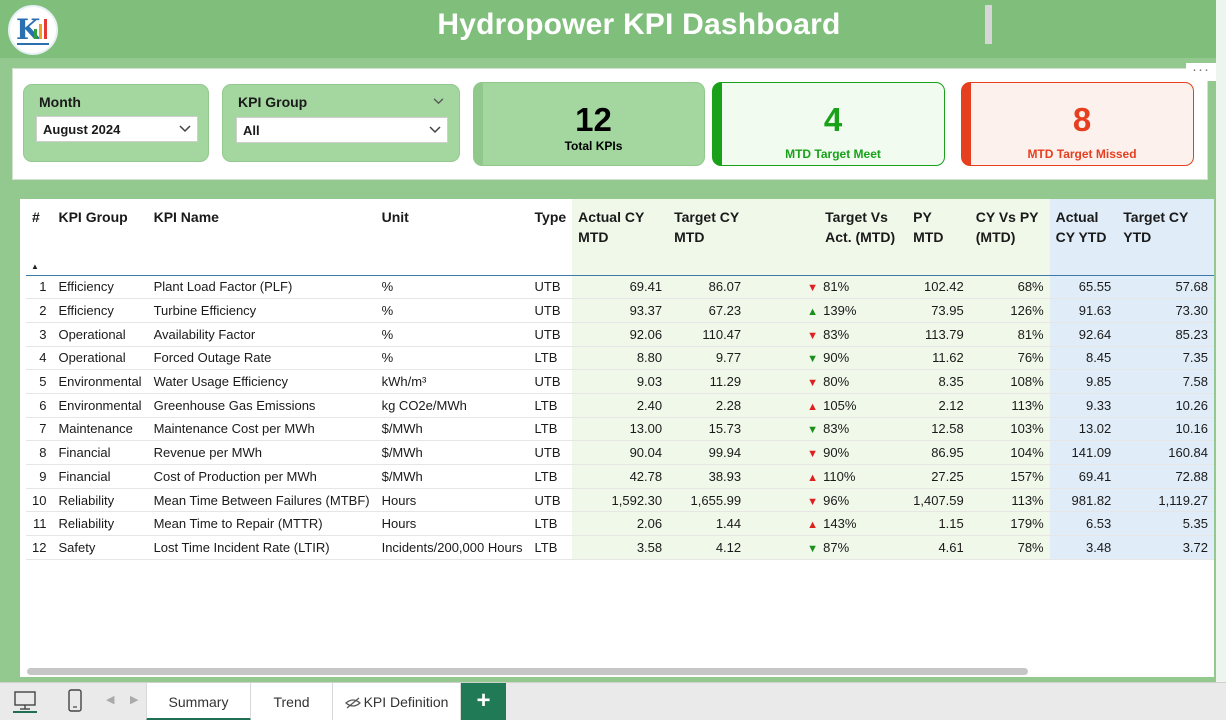  I want to click on mtd-target-meet-card: 4 MTD Target Meet, so click(828, 124).